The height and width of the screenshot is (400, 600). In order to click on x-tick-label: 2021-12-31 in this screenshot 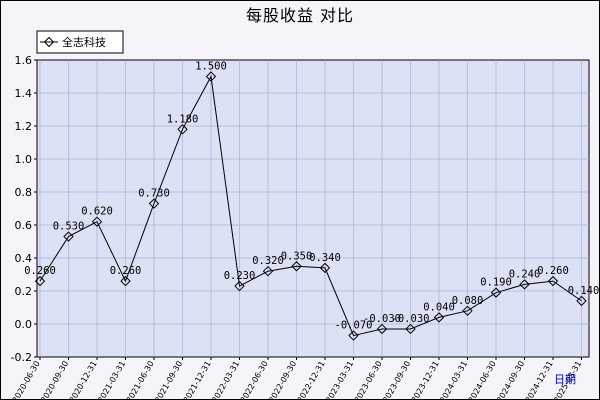, I will do `click(197, 380)`.